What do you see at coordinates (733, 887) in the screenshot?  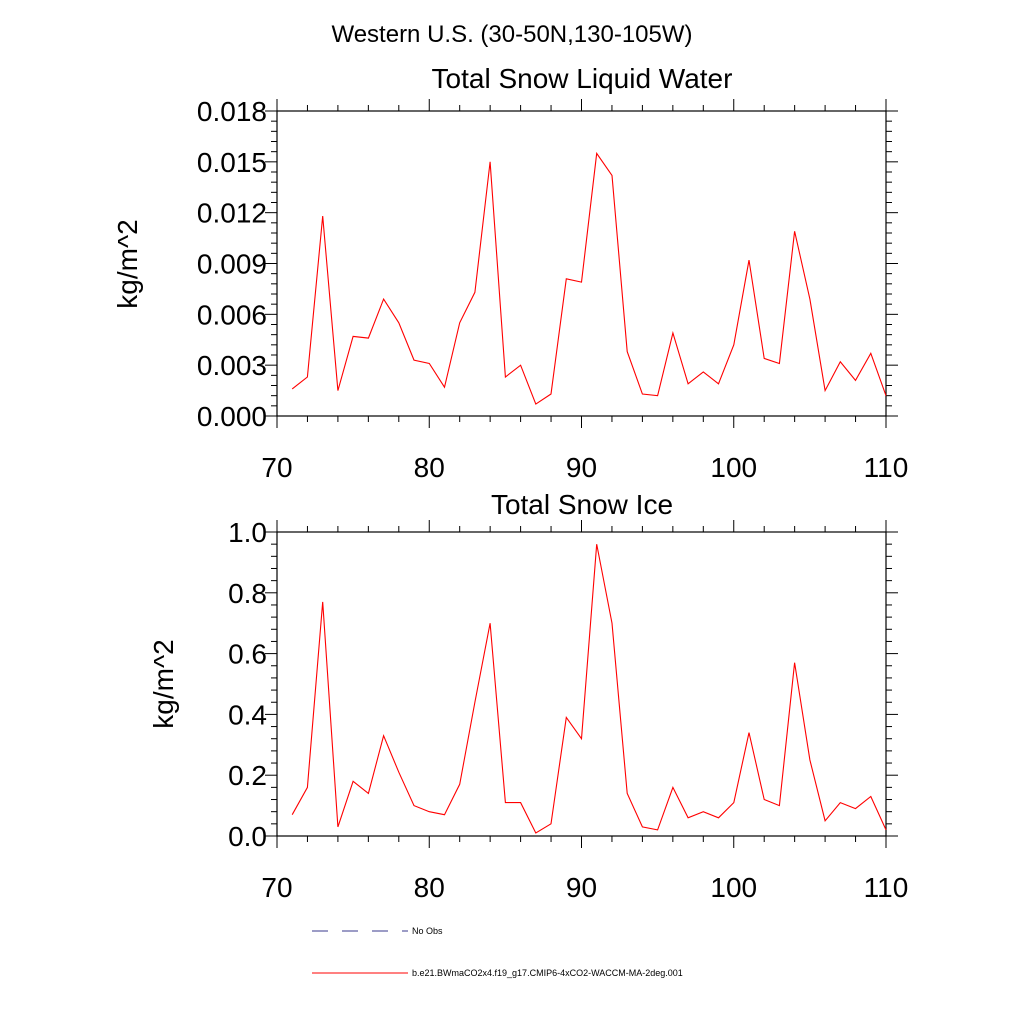 I see `snow-ice-x-tick-label: 100` at bounding box center [733, 887].